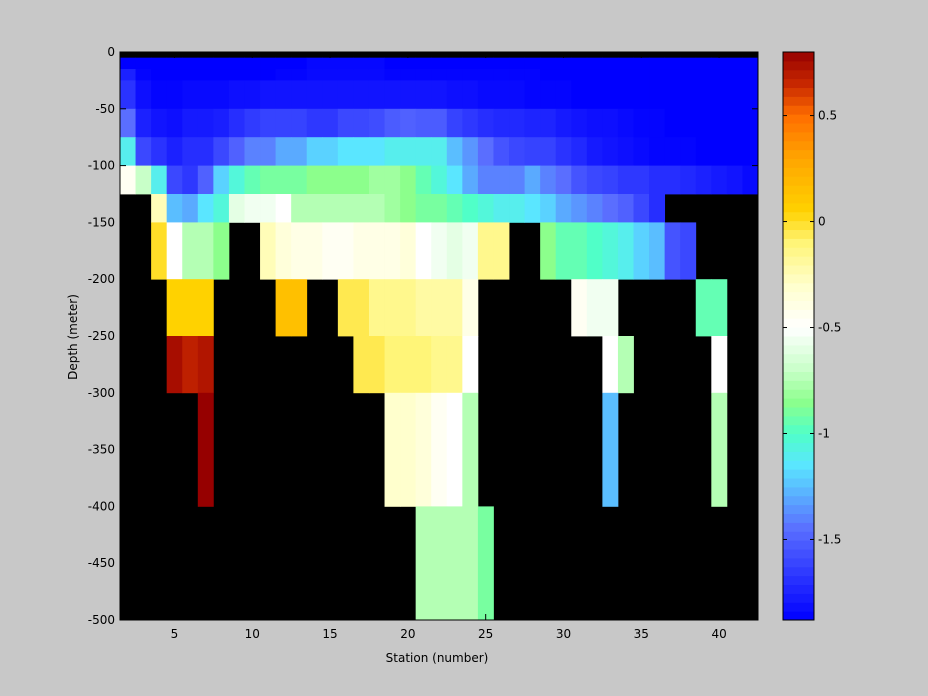 This screenshot has height=696, width=928. What do you see at coordinates (252, 634) in the screenshot?
I see `x-tick-label: 10` at bounding box center [252, 634].